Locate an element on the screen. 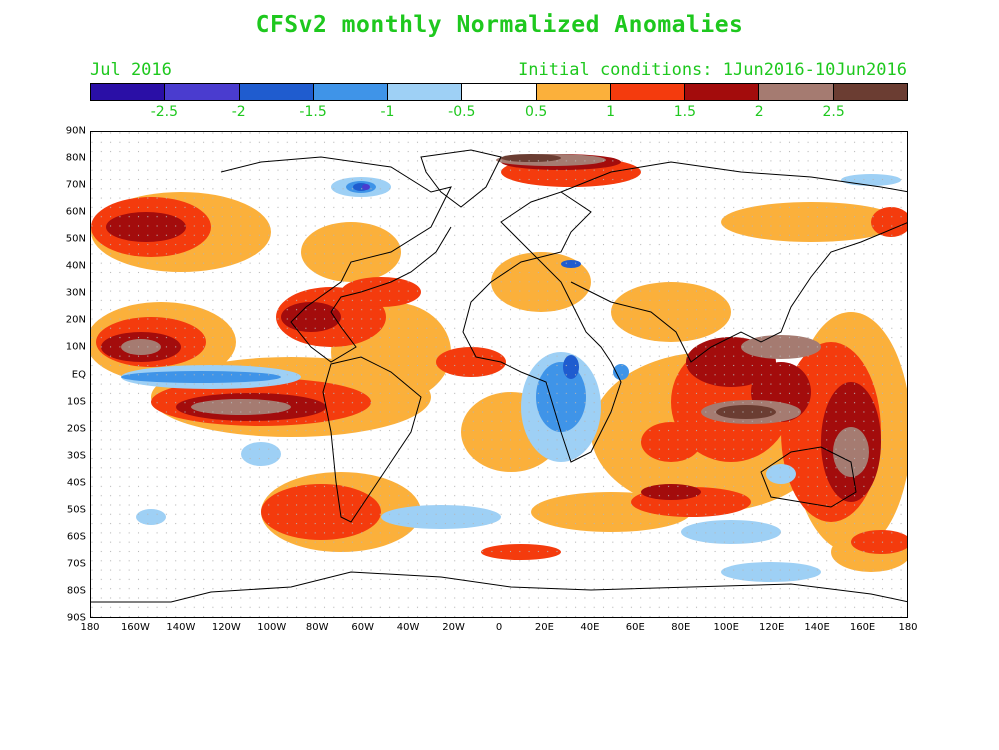 This screenshot has width=999, height=750. latitude-label: 50N is located at coordinates (75, 239).